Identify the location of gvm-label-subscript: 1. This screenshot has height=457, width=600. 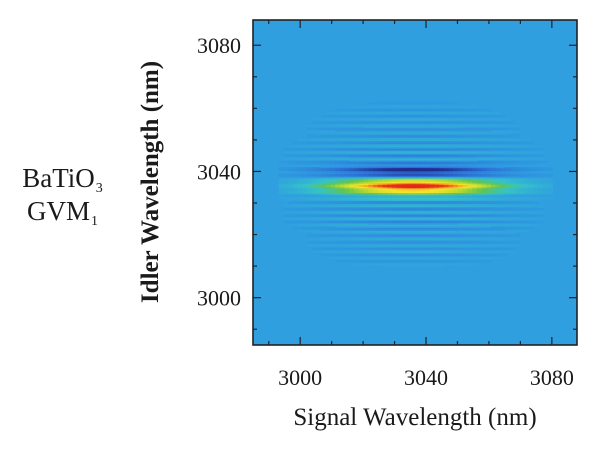
(94, 221).